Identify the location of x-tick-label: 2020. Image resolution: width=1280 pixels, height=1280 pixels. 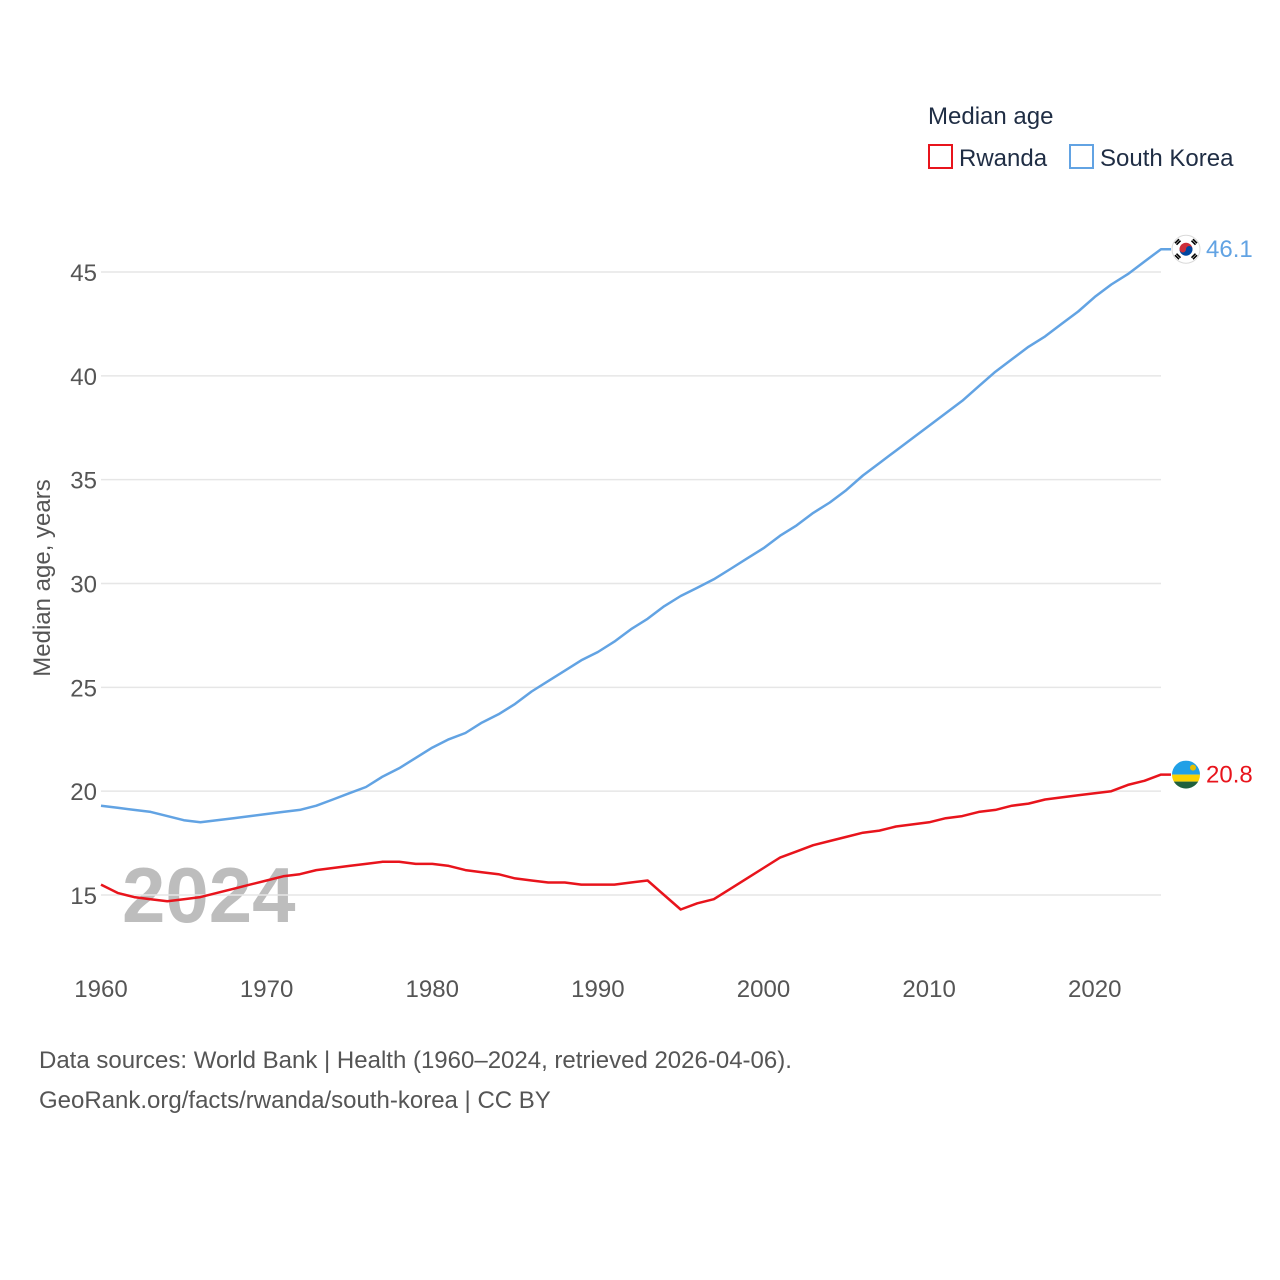
(1094, 989).